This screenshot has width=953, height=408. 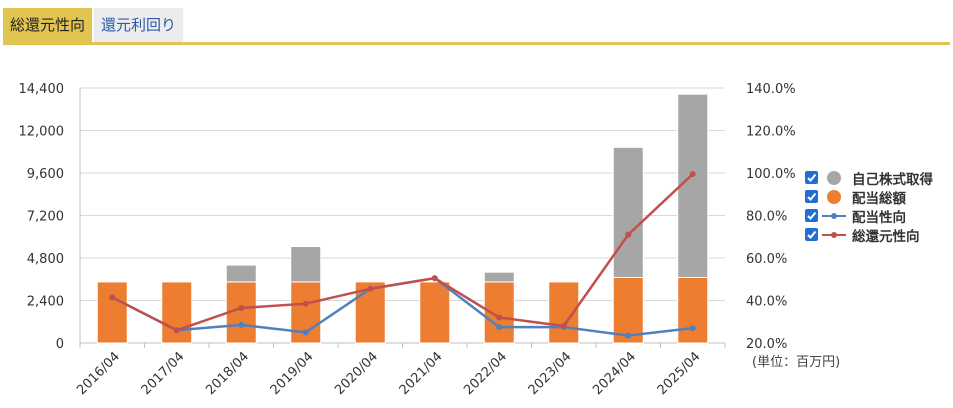 What do you see at coordinates (766, 259) in the screenshot?
I see `y-right-tick-label: 60.0%` at bounding box center [766, 259].